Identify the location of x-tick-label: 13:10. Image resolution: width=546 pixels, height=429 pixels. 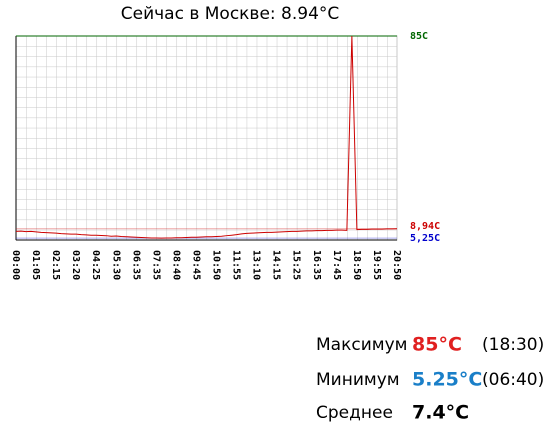
(256, 265).